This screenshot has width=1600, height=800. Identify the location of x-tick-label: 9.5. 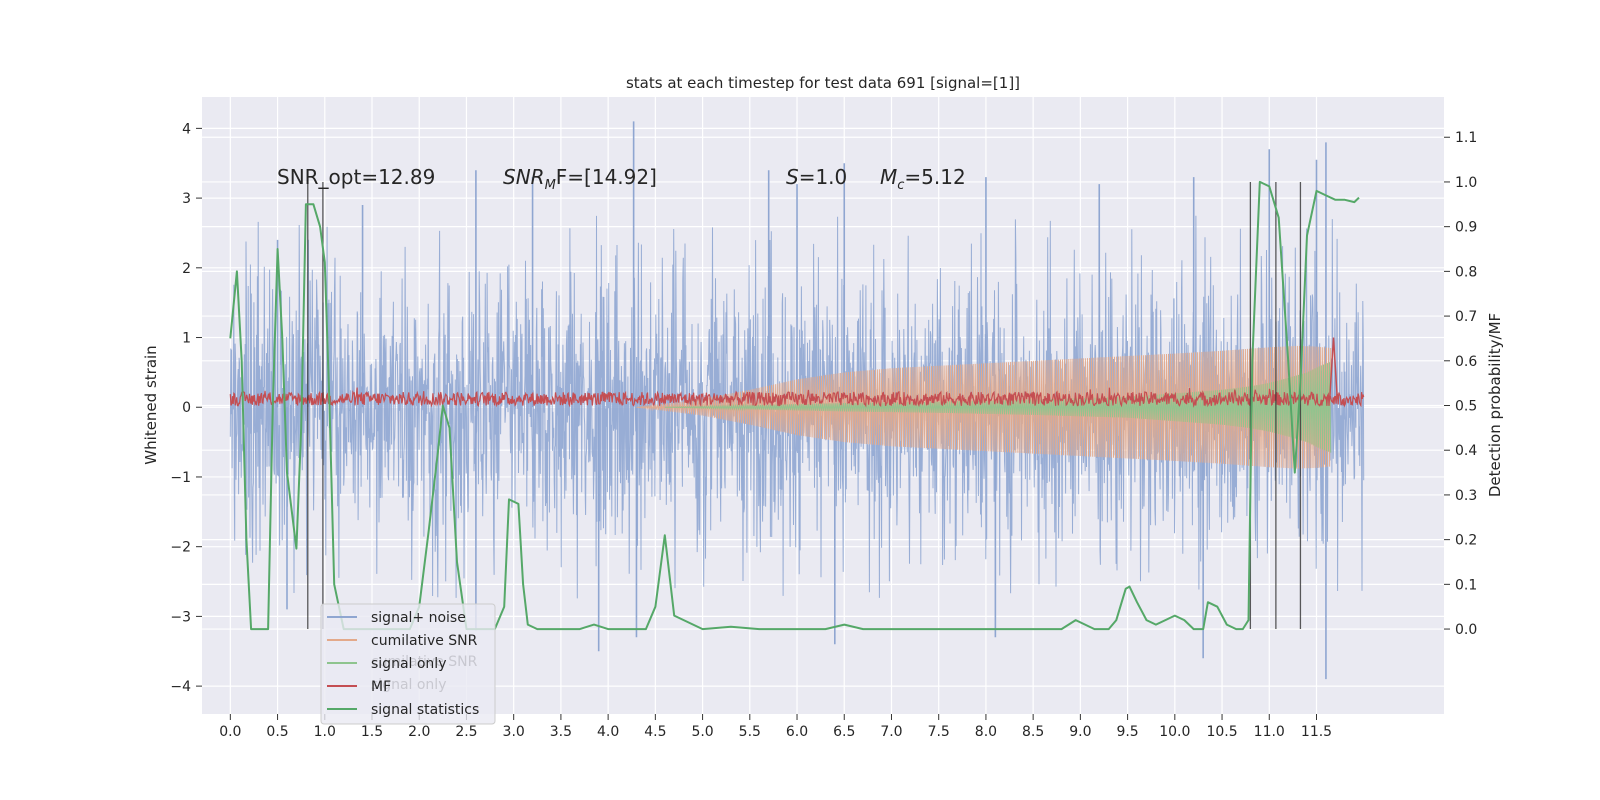
(1127, 732).